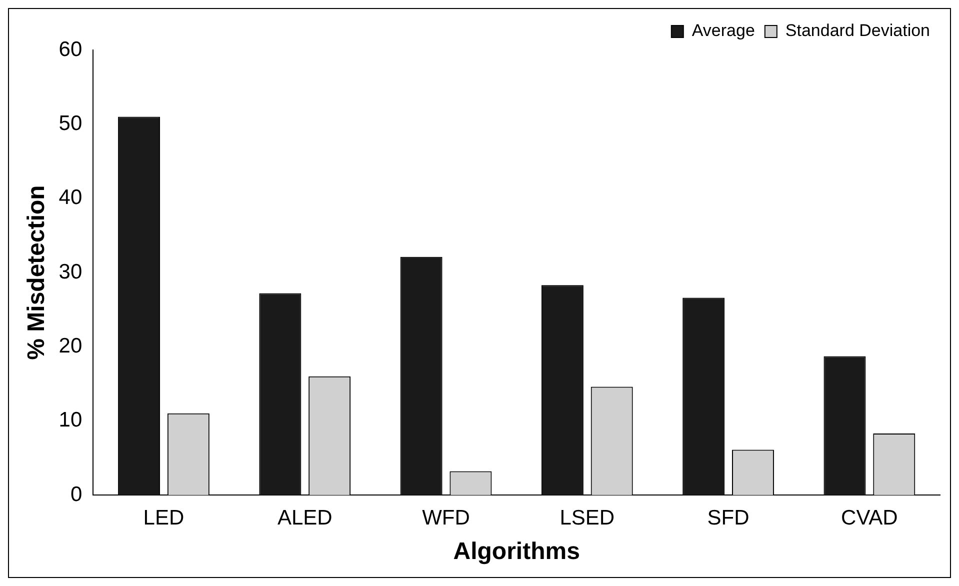 This screenshot has width=959, height=586. I want to click on x-tick-label: LSED, so click(587, 518).